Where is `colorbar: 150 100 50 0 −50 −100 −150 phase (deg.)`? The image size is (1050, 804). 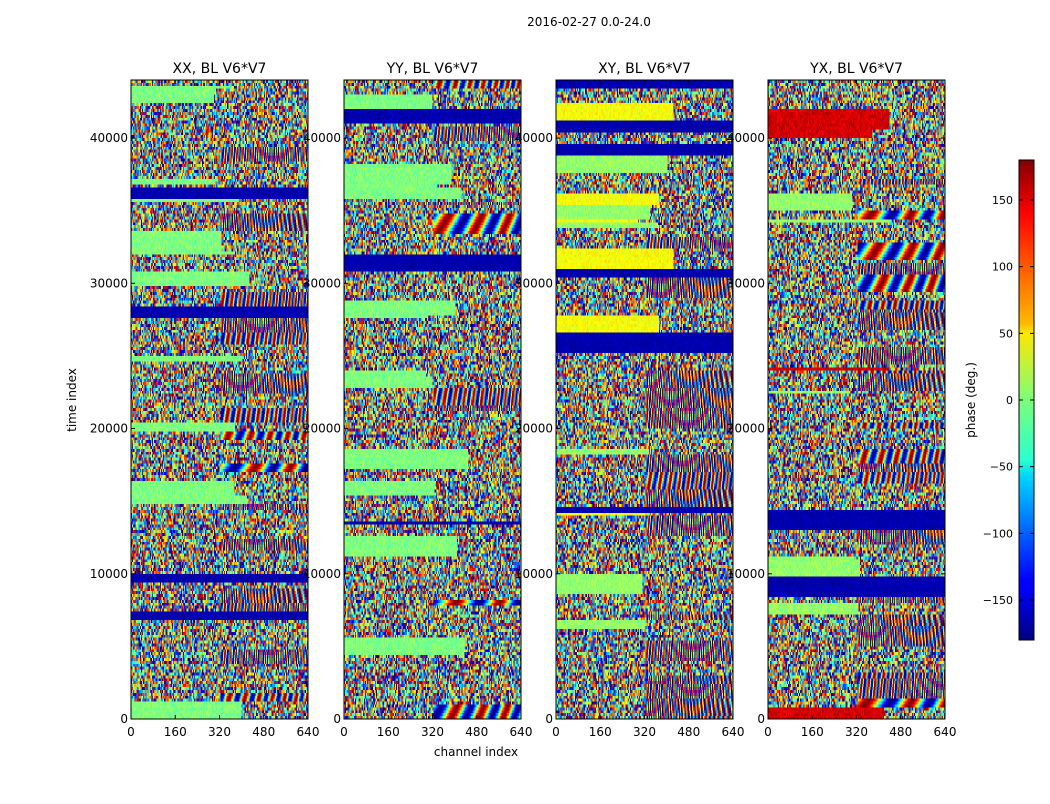
colorbar: 150 100 50 0 −50 −100 −150 phase (deg.) is located at coordinates (999, 400).